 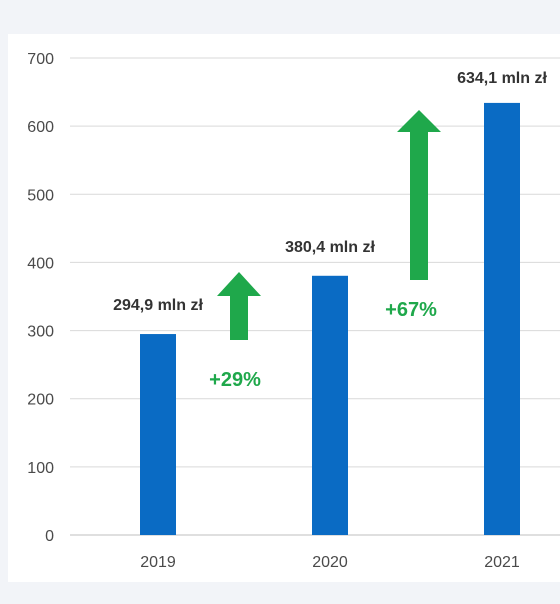 I want to click on y-tick-label: 0, so click(x=49, y=536).